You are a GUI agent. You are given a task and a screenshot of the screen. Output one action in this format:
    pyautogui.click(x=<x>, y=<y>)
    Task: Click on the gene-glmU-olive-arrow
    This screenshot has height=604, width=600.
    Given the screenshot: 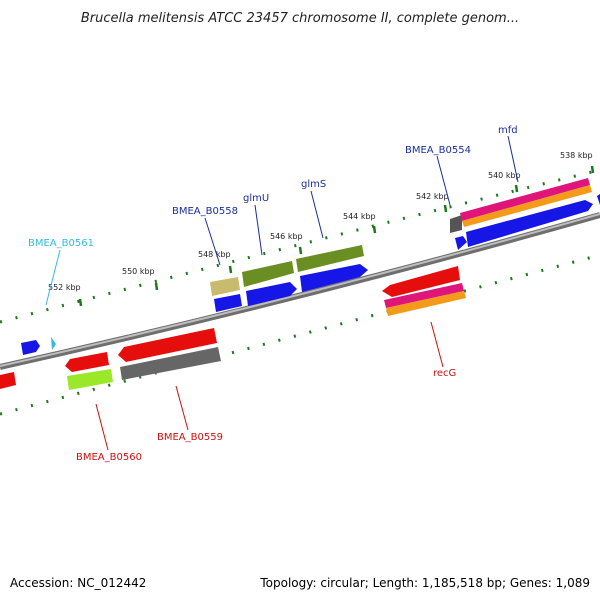 What is the action you would take?
    pyautogui.click(x=268, y=274)
    